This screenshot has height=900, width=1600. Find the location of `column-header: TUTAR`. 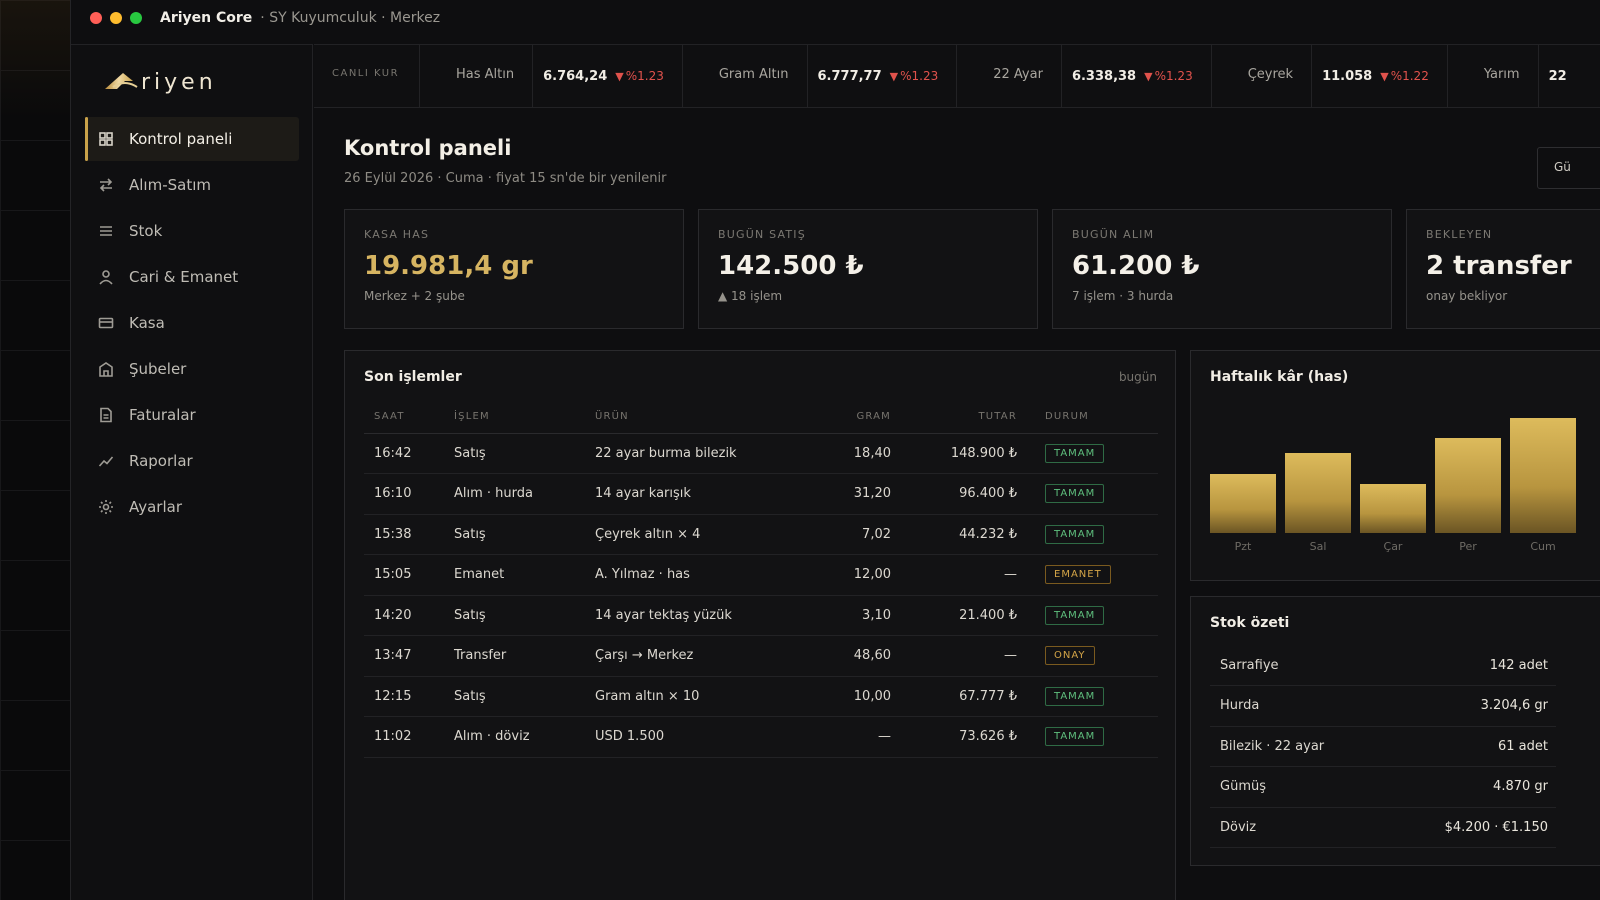

column-header: TUTAR is located at coordinates (972, 417).